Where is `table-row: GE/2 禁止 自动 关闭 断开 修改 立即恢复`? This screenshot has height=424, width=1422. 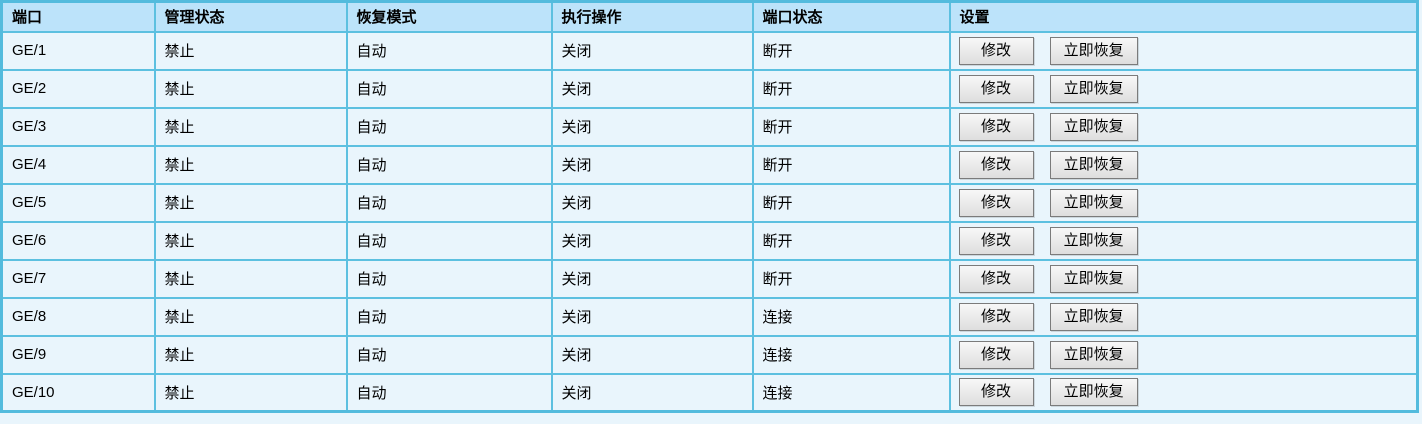 table-row: GE/2 禁止 自动 关闭 断开 修改 立即恢复 is located at coordinates (709, 88).